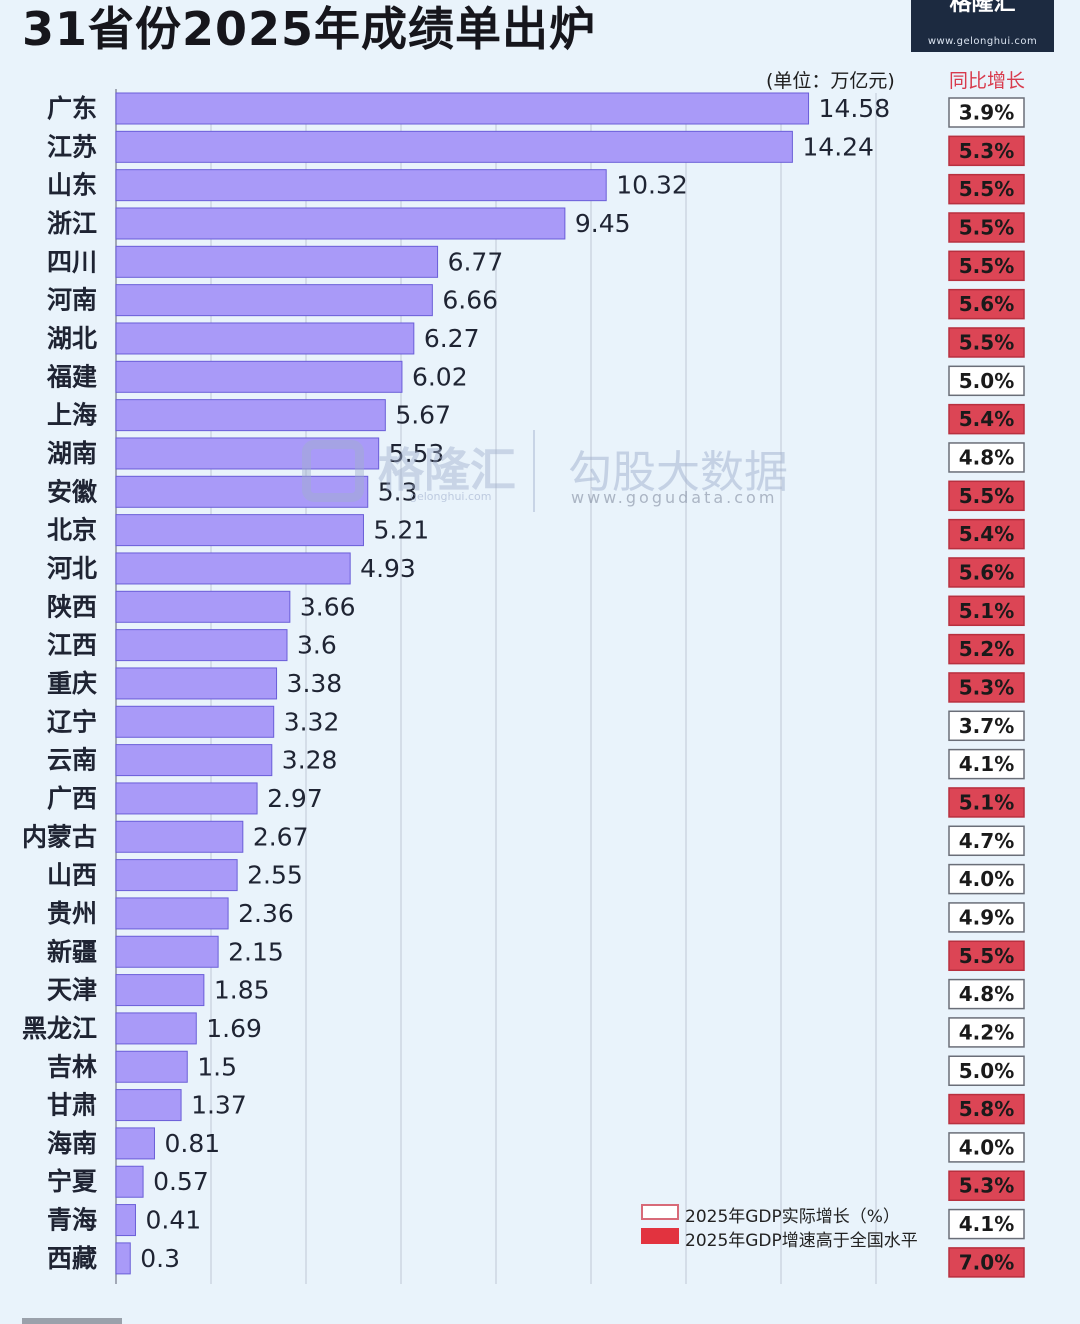 The height and width of the screenshot is (1324, 1080). What do you see at coordinates (534, 471) in the screenshot?
I see `watermark-separator` at bounding box center [534, 471].